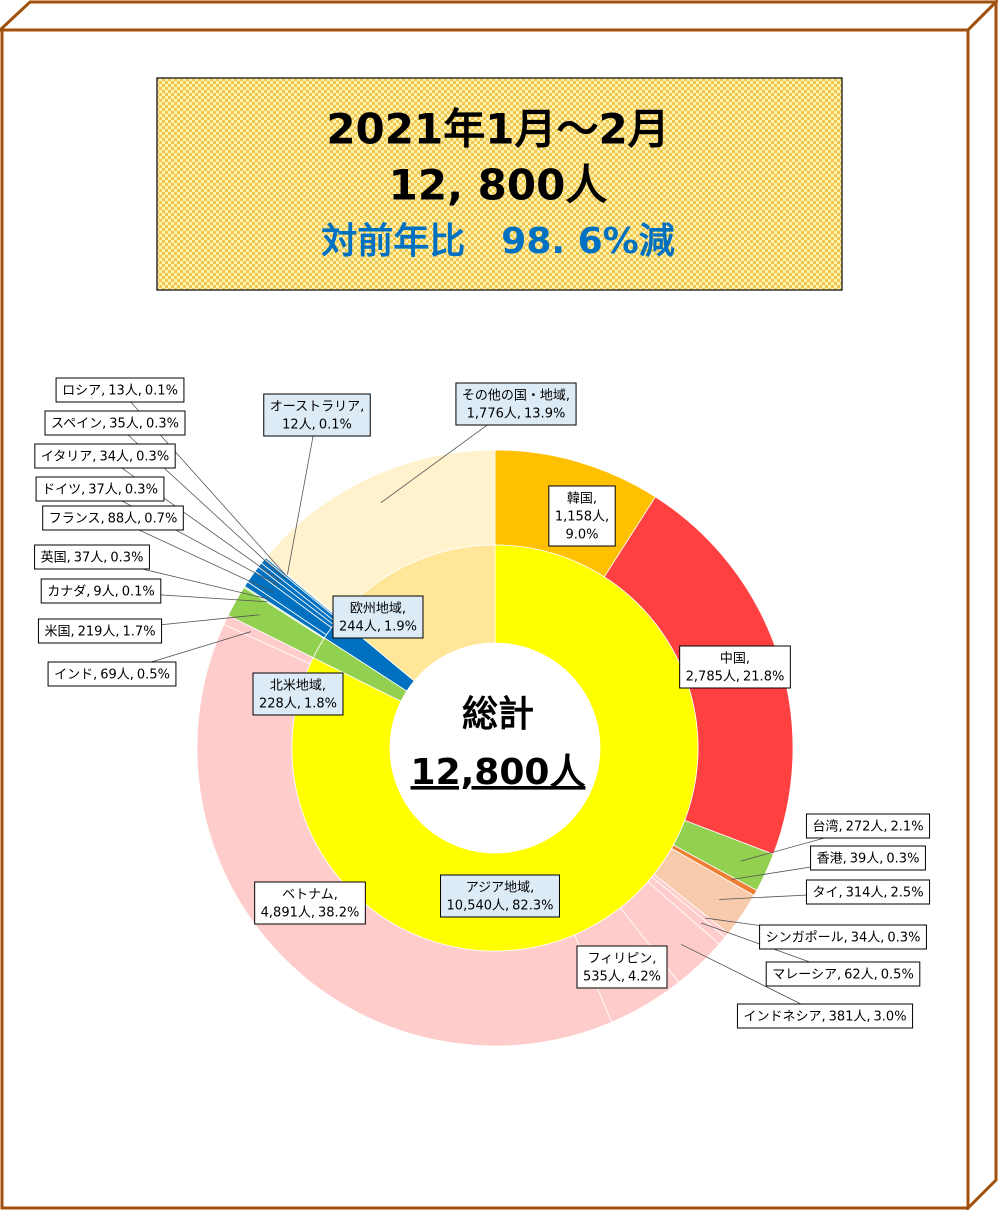 This screenshot has width=998, height=1210. Describe the element at coordinates (299, 425) in the screenshot. I see `data-label: 12人,` at that location.